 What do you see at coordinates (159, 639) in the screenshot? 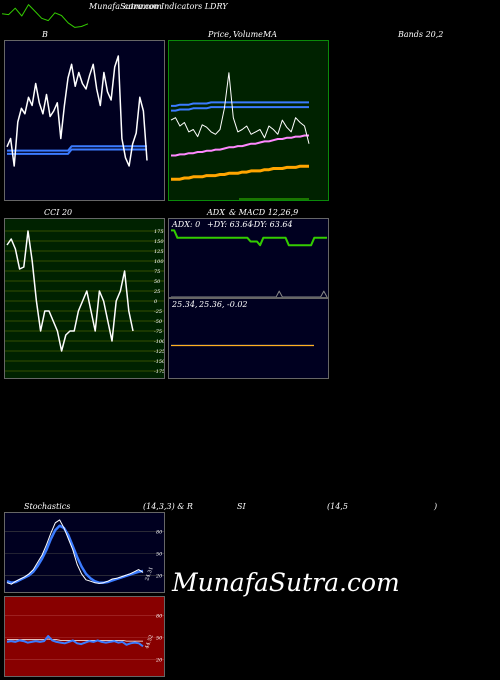
I see `rsi-tick-label: 50` at bounding box center [159, 639].